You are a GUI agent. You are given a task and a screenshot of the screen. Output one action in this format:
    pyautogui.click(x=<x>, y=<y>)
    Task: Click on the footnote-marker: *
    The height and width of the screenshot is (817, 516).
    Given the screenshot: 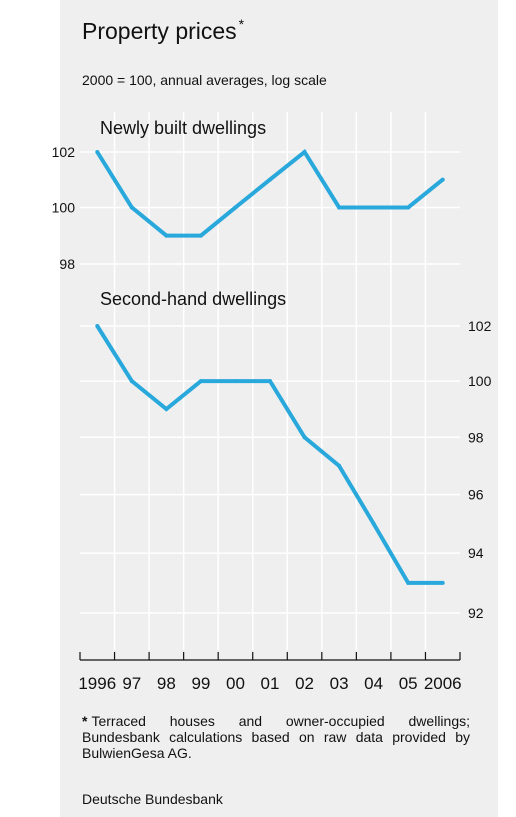 What is the action you would take?
    pyautogui.click(x=85, y=721)
    